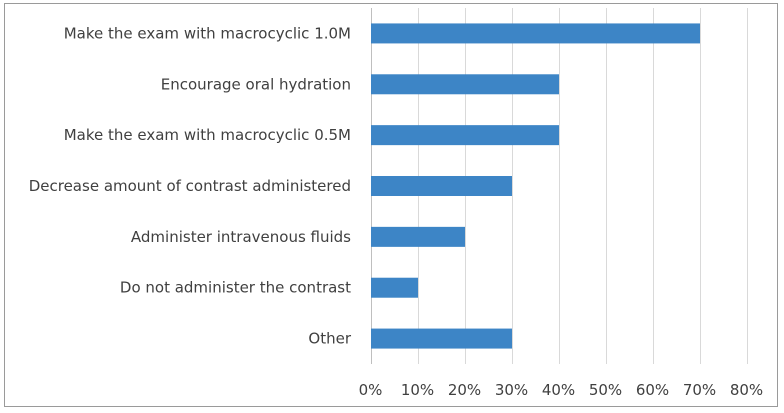 The width and height of the screenshot is (784, 413). Describe the element at coordinates (464, 390) in the screenshot. I see `x-tick-label: 20%` at that location.